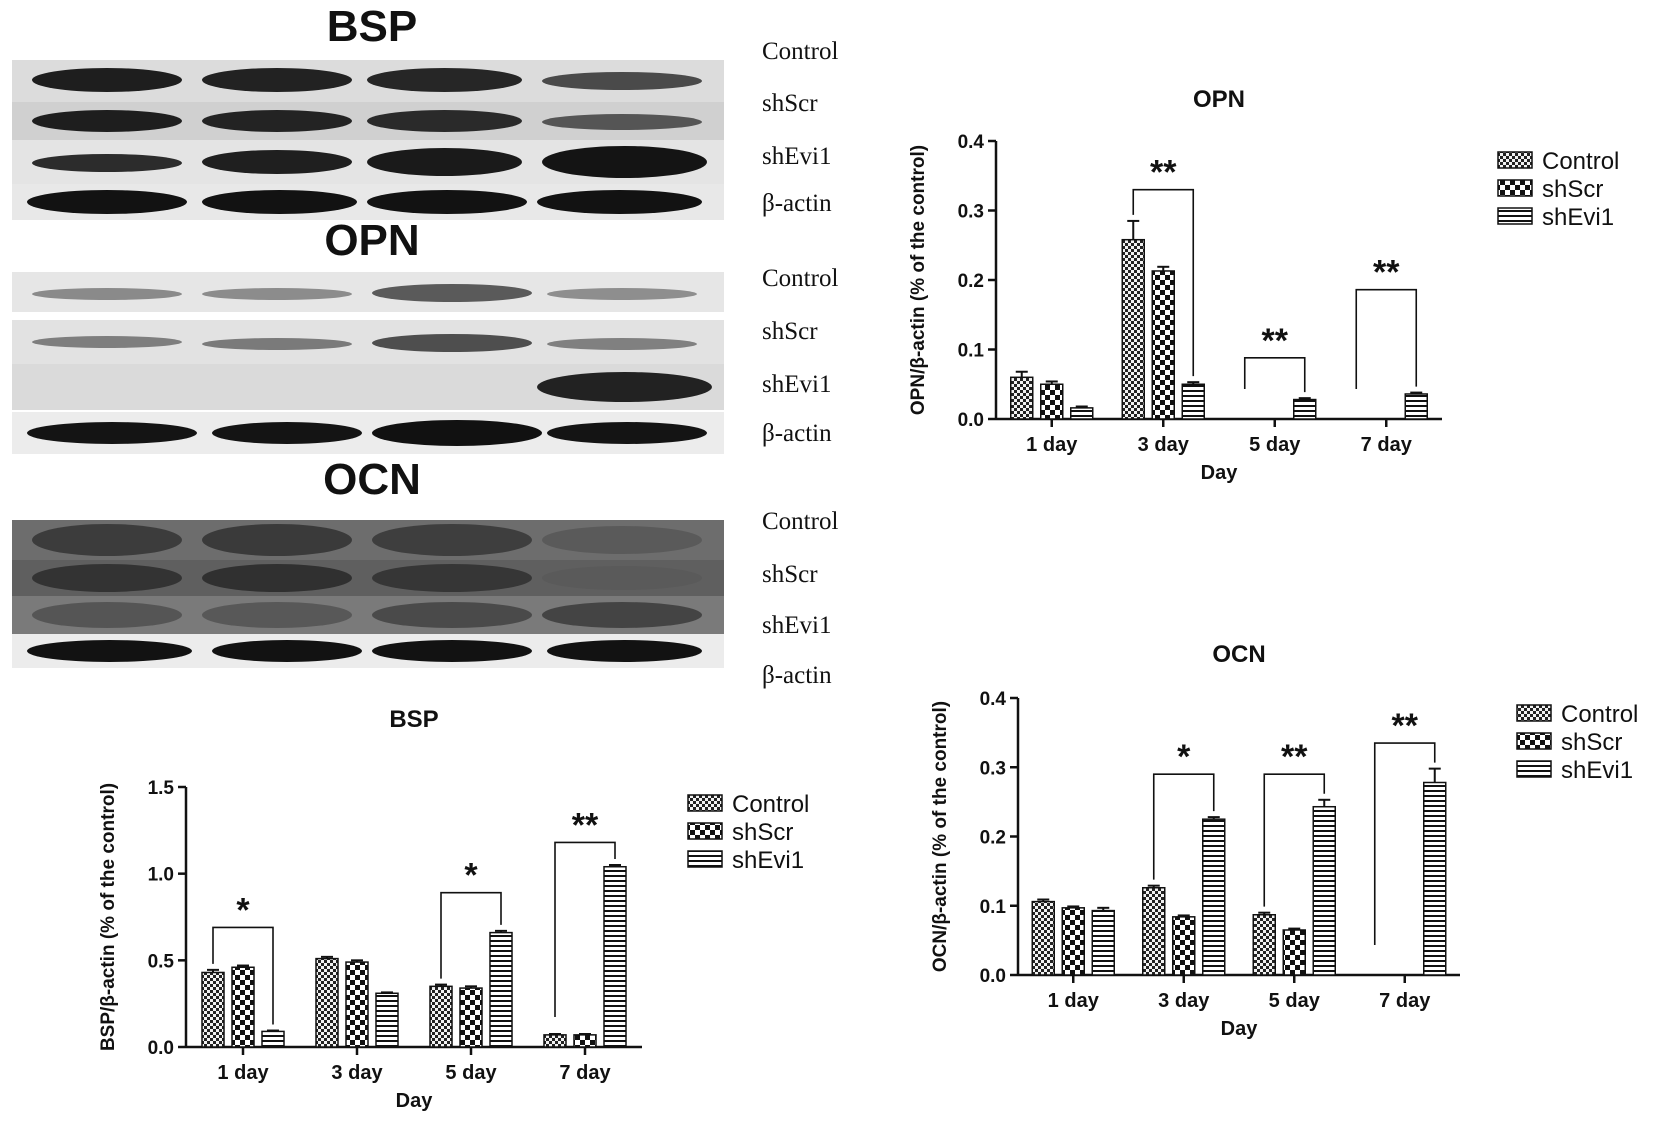  What do you see at coordinates (1294, 757) in the screenshot?
I see `significance-label-ocn-1: **` at bounding box center [1294, 757].